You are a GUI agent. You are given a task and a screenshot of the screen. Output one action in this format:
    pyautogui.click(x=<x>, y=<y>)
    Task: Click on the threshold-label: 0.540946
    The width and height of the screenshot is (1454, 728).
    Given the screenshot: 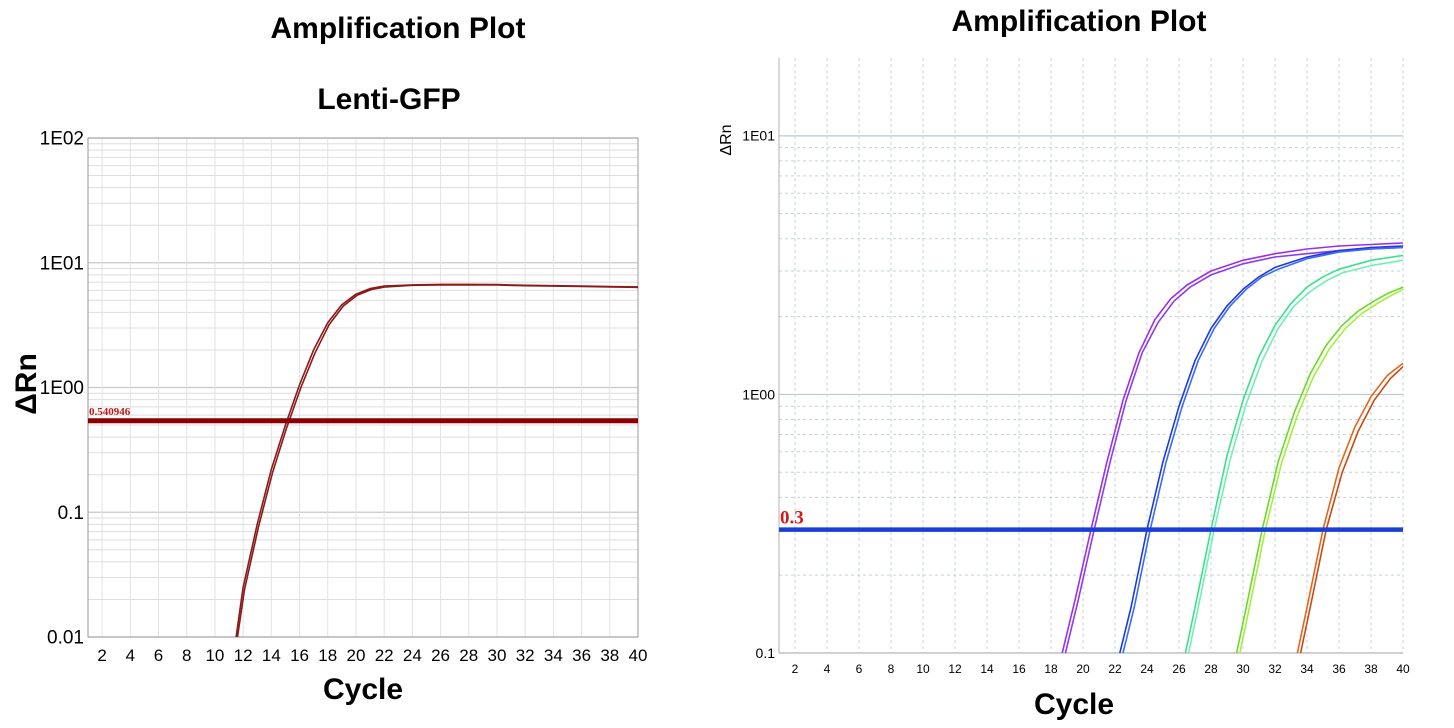 What is the action you would take?
    pyautogui.click(x=110, y=412)
    